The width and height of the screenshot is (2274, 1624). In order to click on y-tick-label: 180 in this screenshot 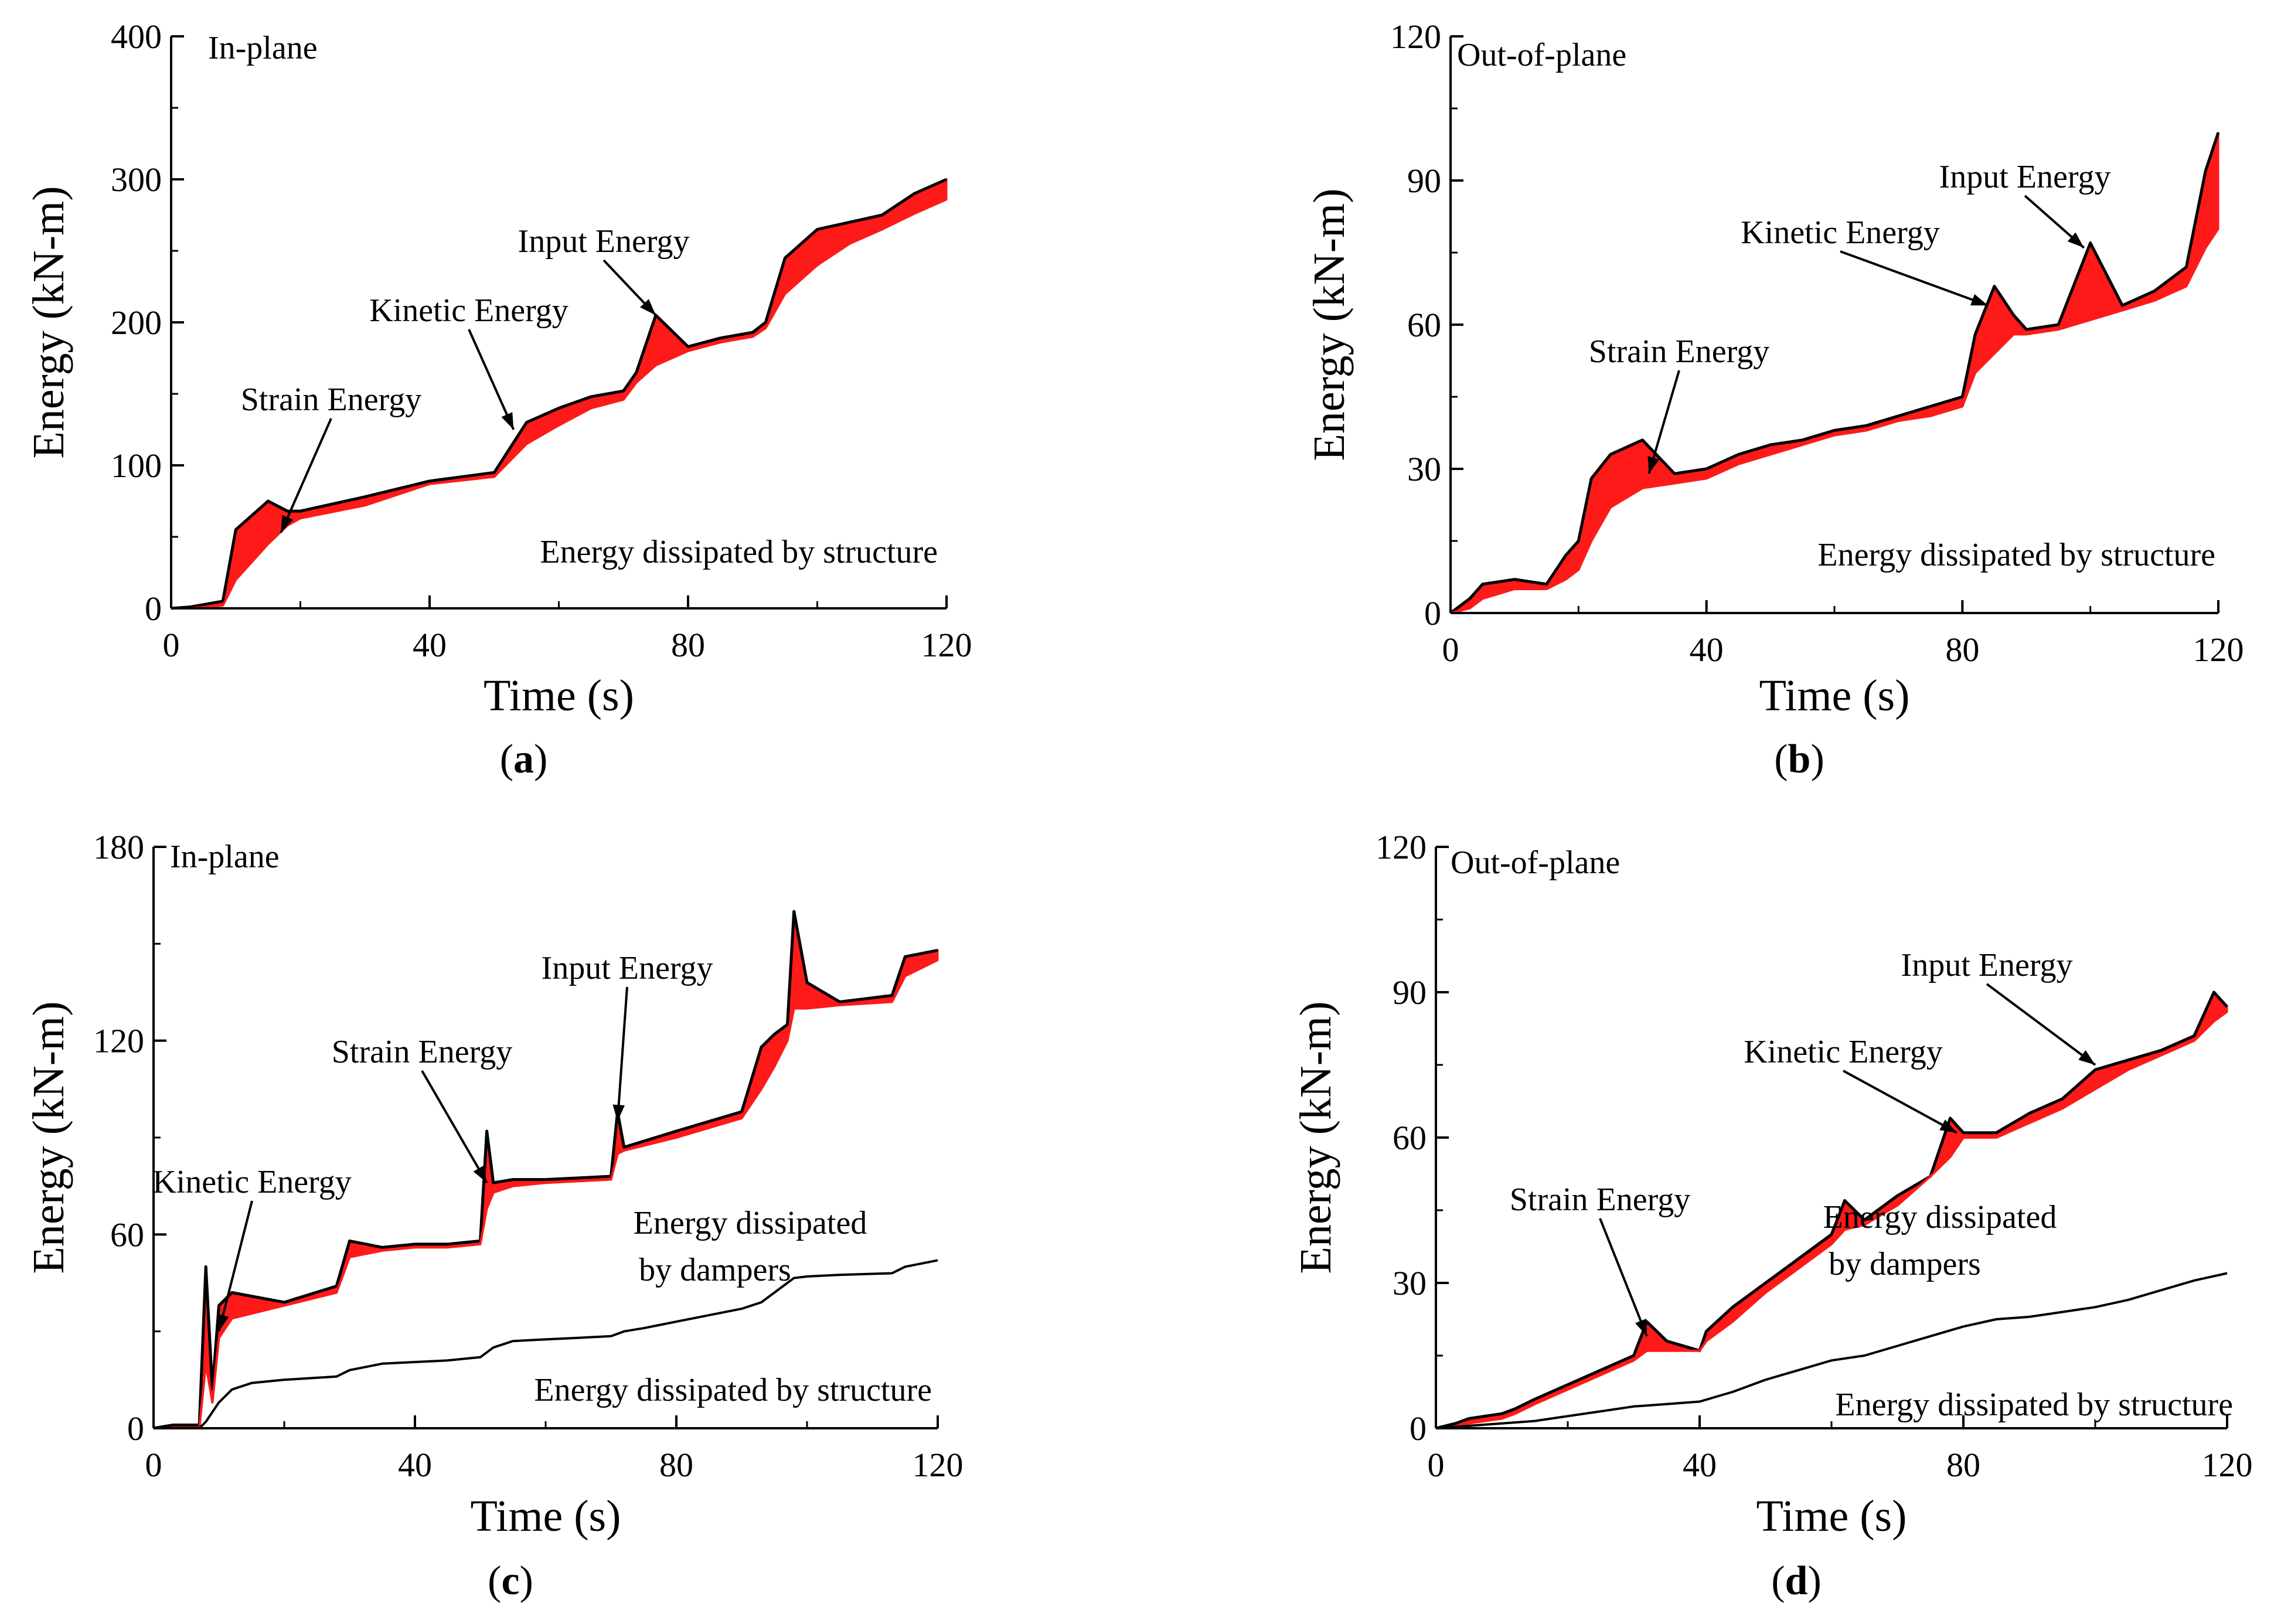, I will do `click(119, 847)`.